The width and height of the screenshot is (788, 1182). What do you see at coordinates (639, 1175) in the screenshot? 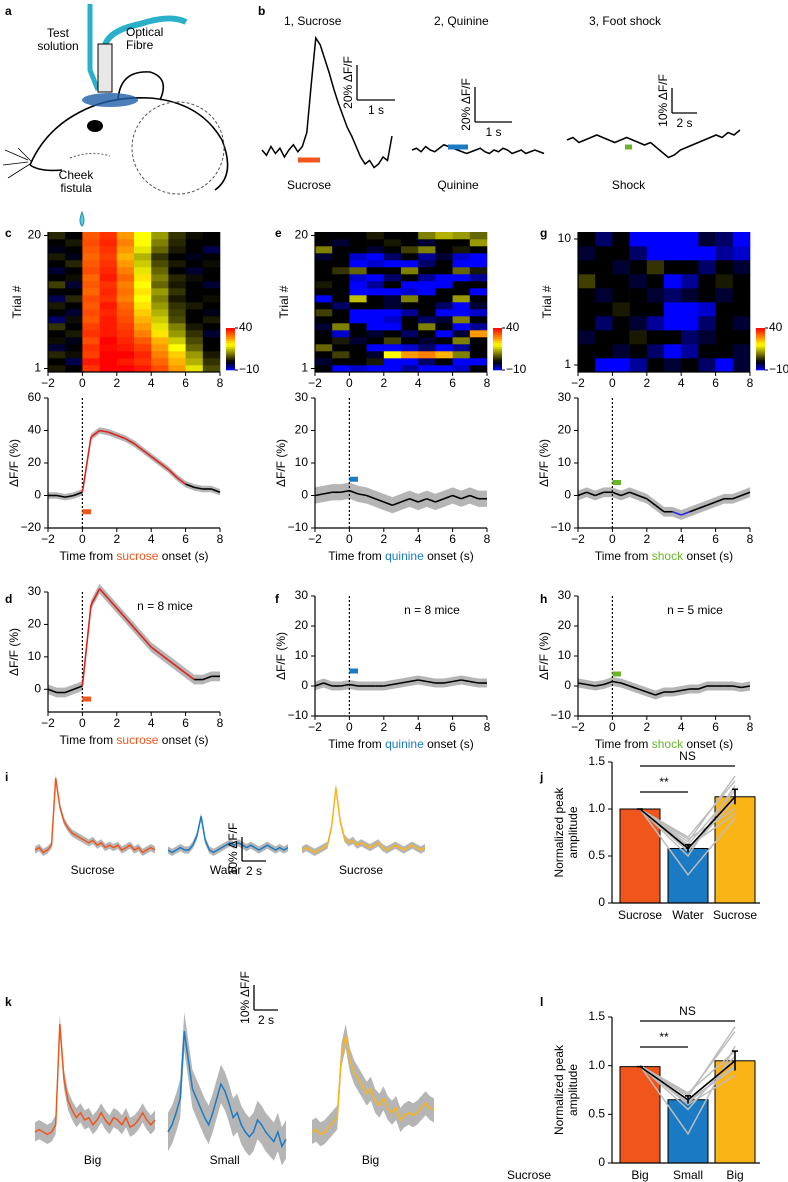
I see `x-tick-label: Big` at bounding box center [639, 1175].